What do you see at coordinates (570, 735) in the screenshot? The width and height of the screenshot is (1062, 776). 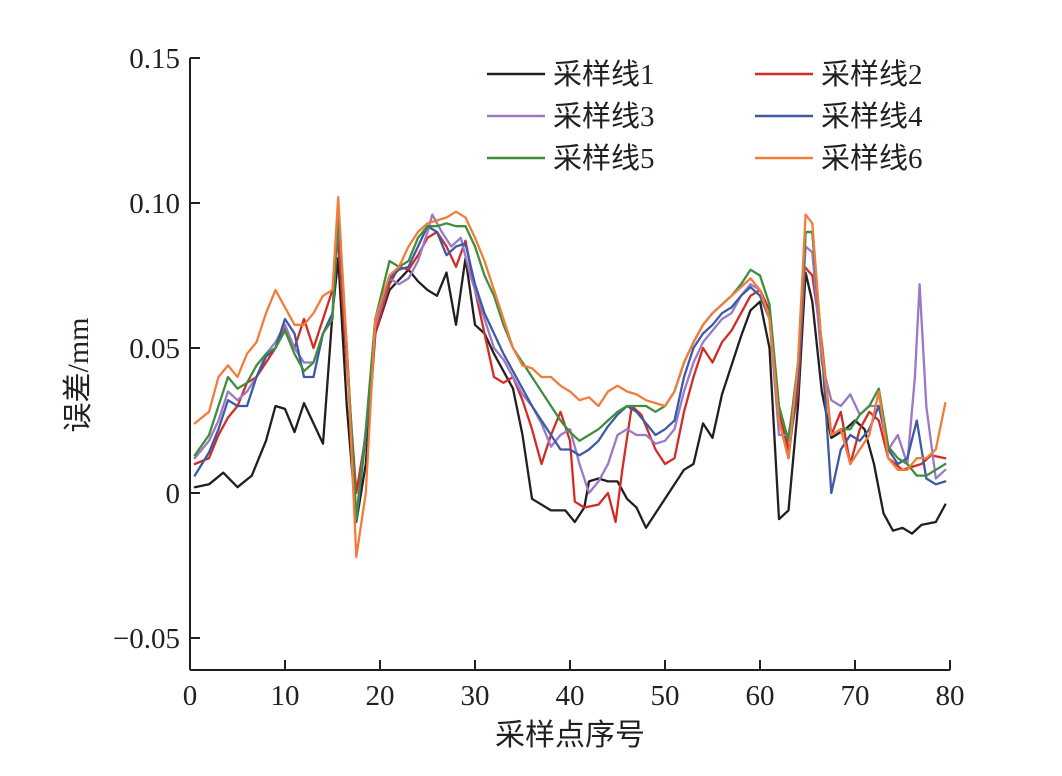 I see `x-axis-title: 采样点序号` at bounding box center [570, 735].